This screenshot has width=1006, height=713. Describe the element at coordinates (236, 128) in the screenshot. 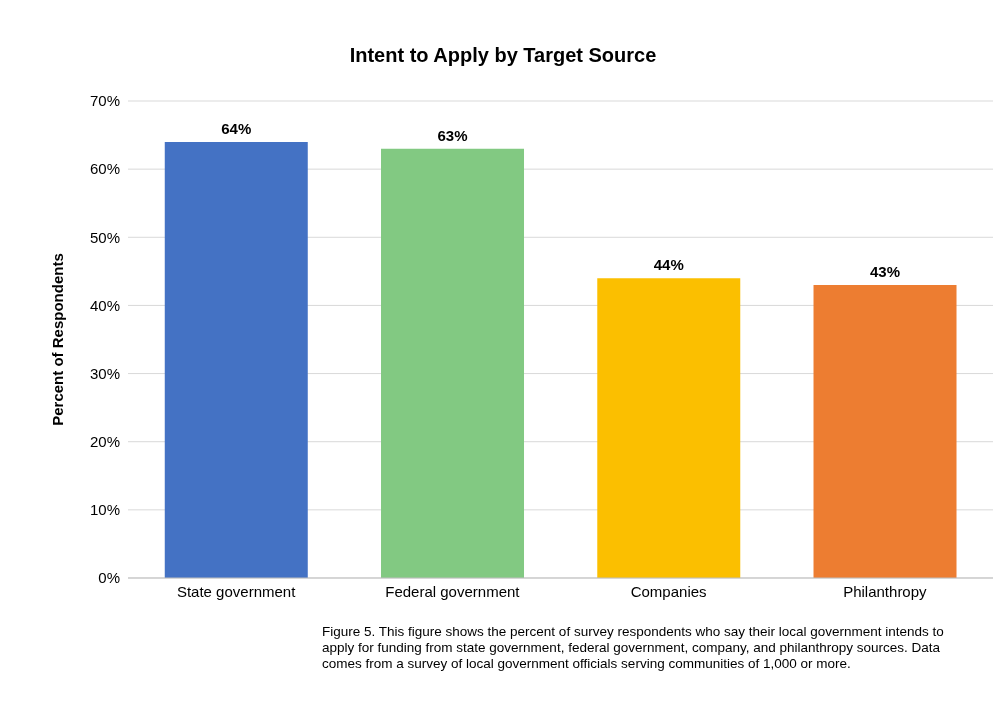

I see `data-label: 64%` at that location.